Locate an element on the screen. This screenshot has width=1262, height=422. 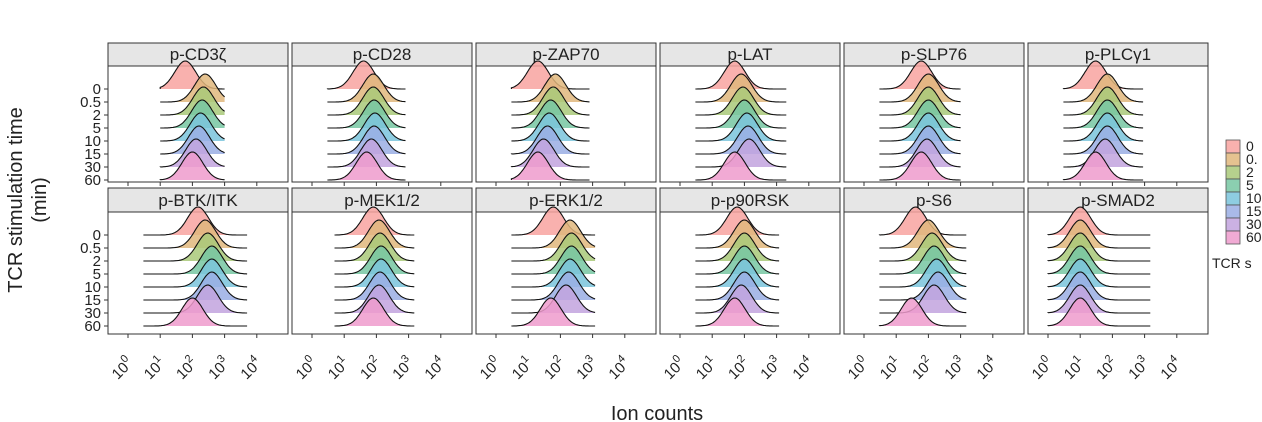
panel-4: p-SLP76 is located at coordinates (934, 114).